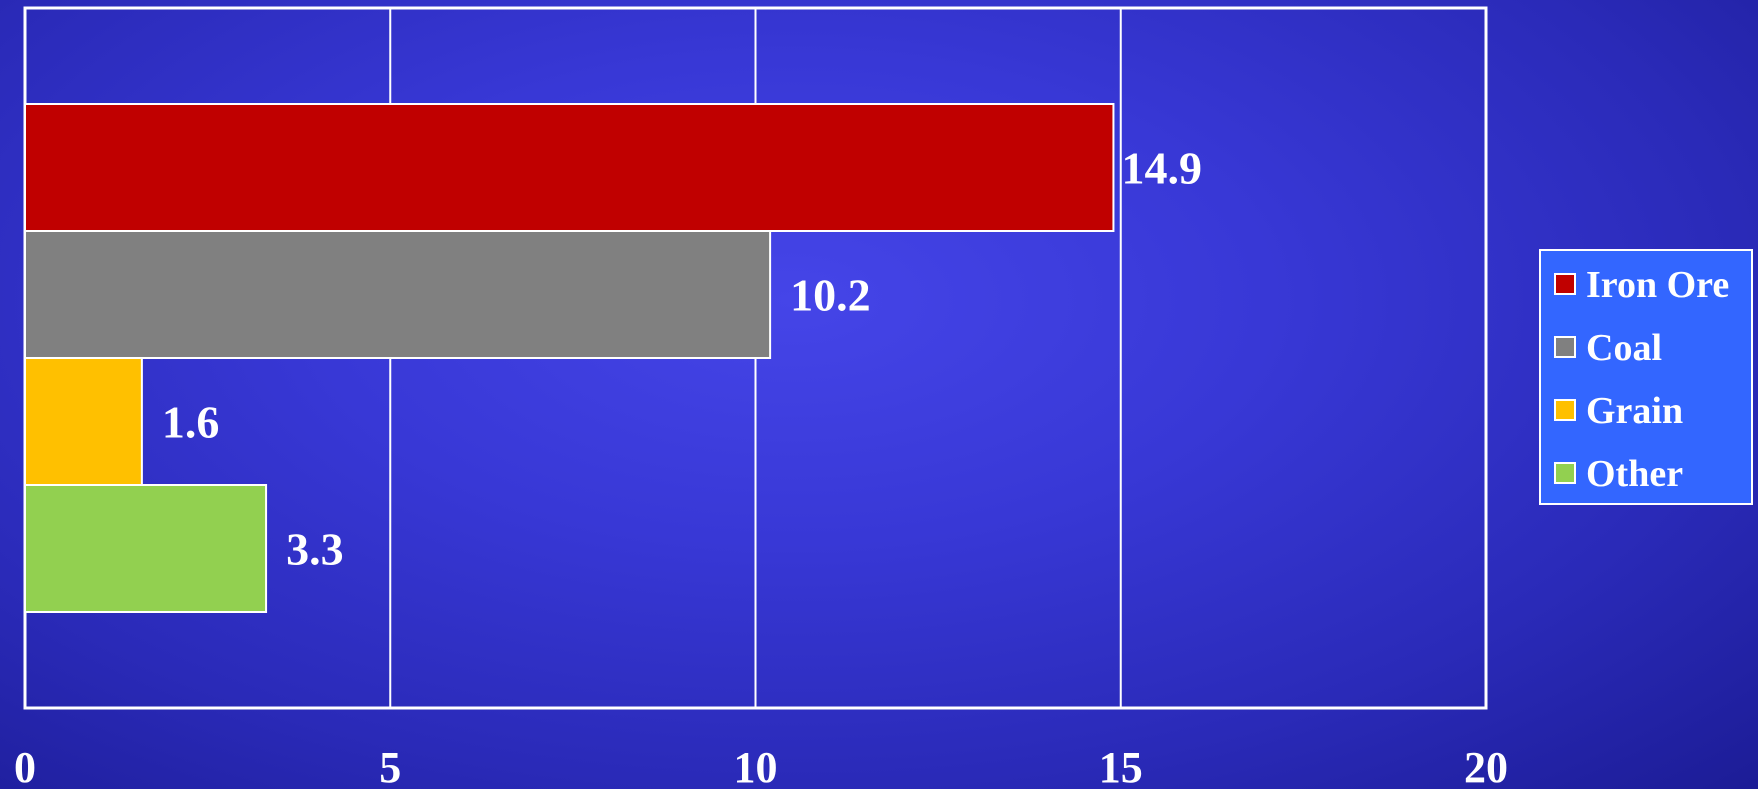  I want to click on legend-label-grain: Grain, so click(1634, 411).